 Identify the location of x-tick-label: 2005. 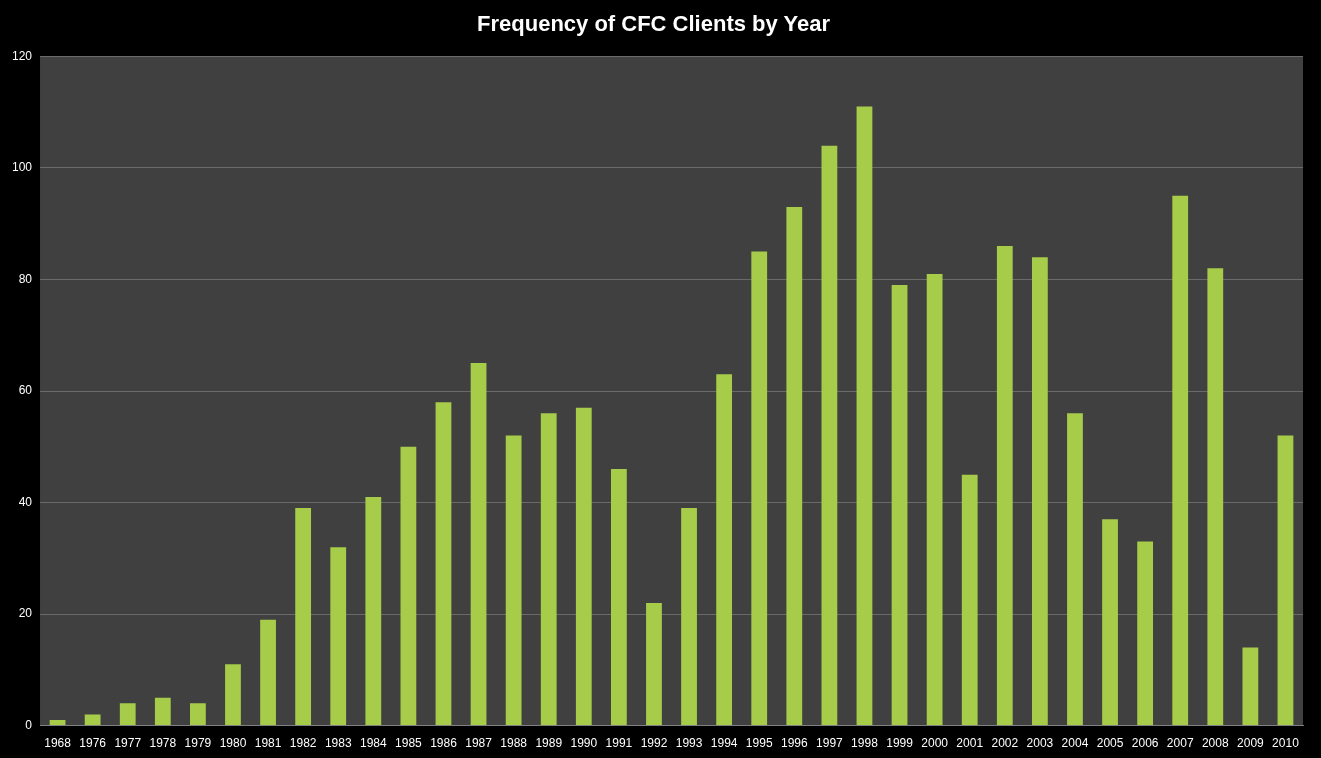
(1110, 743).